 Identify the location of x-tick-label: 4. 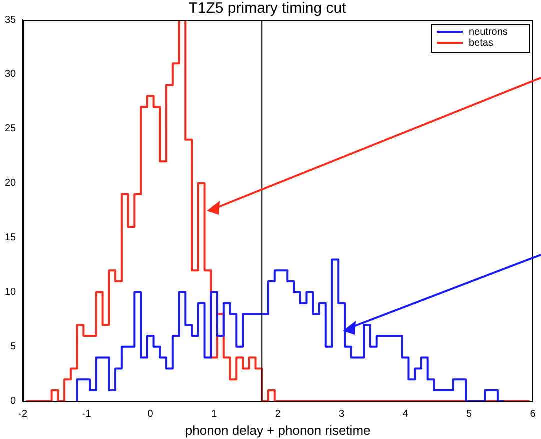
(405, 414).